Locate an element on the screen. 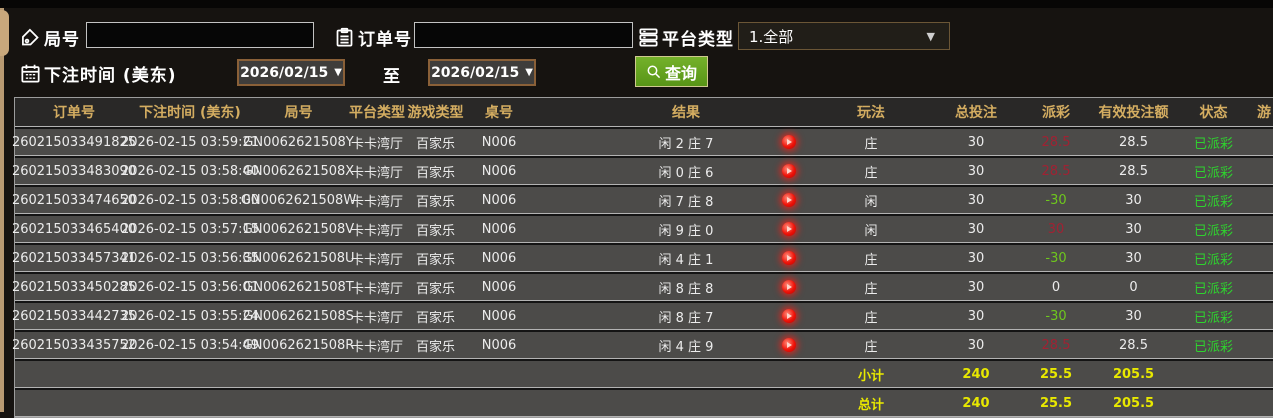  result-text: 闲 8 庄 7 is located at coordinates (686, 318).